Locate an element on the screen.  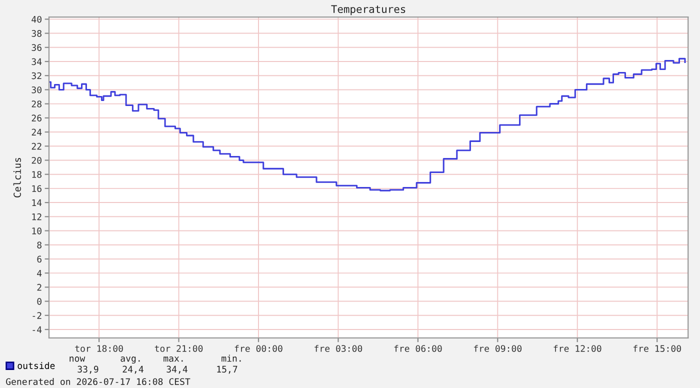
x-tick-label: fre 00:00 is located at coordinates (258, 348).